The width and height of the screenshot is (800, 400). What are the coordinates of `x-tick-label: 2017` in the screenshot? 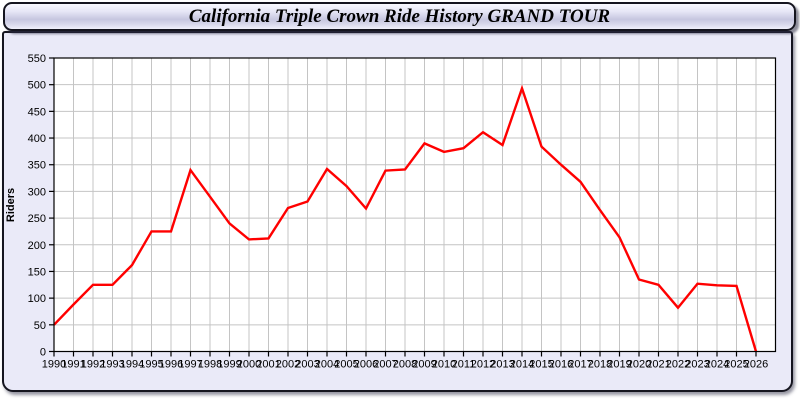 It's located at (580, 365).